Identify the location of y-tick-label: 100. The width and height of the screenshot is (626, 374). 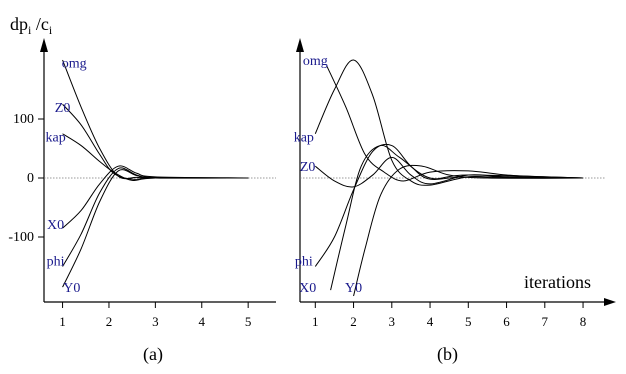
(23, 119).